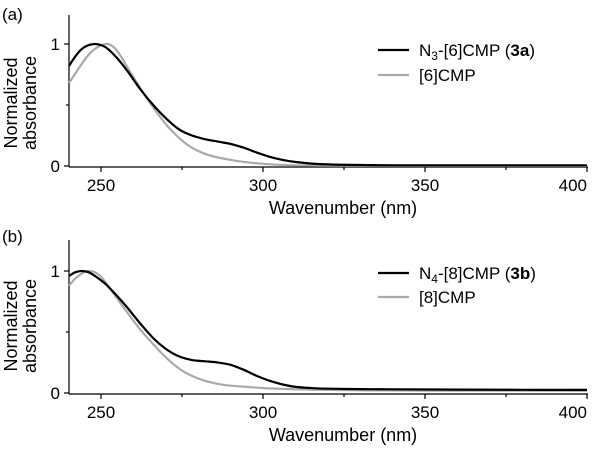 The width and height of the screenshot is (606, 453). What do you see at coordinates (343, 208) in the screenshot?
I see `panel-a-xlabel: Wavenumber (nm)` at bounding box center [343, 208].